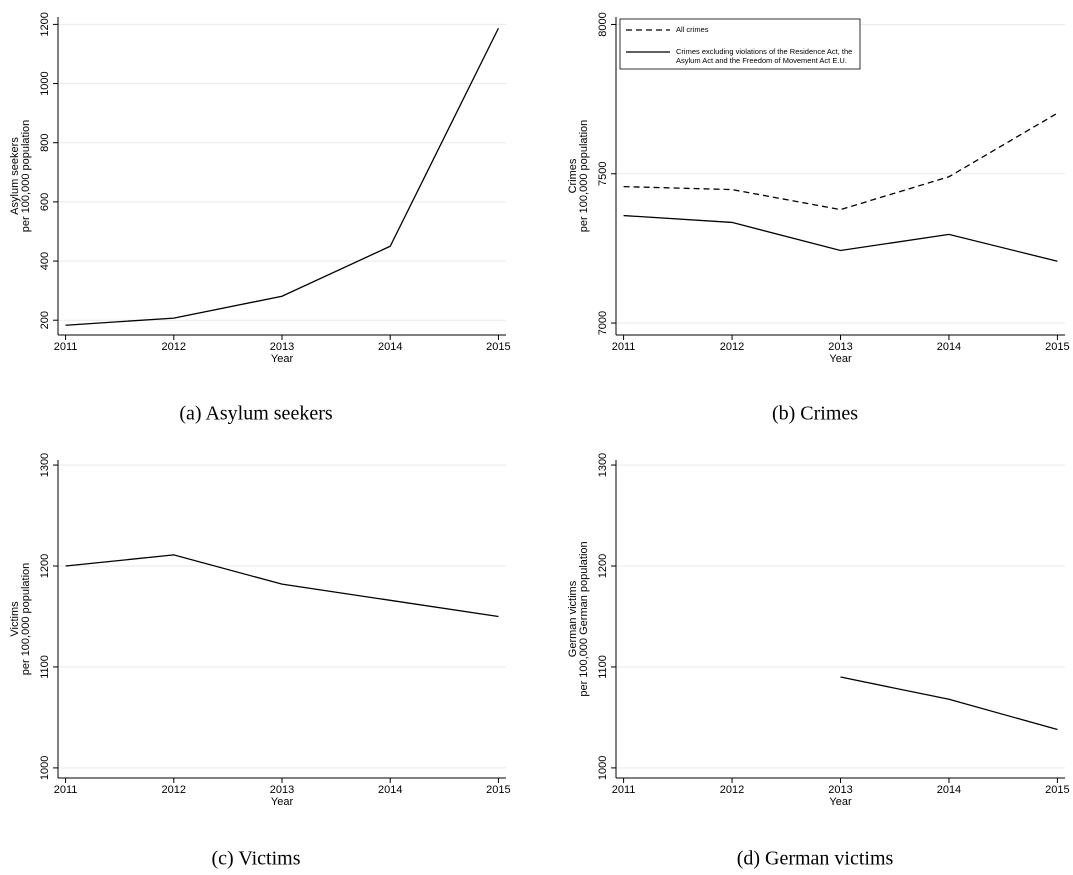 The image size is (1073, 875). Describe the element at coordinates (45, 320) in the screenshot. I see `y-tick-label: 200` at that location.